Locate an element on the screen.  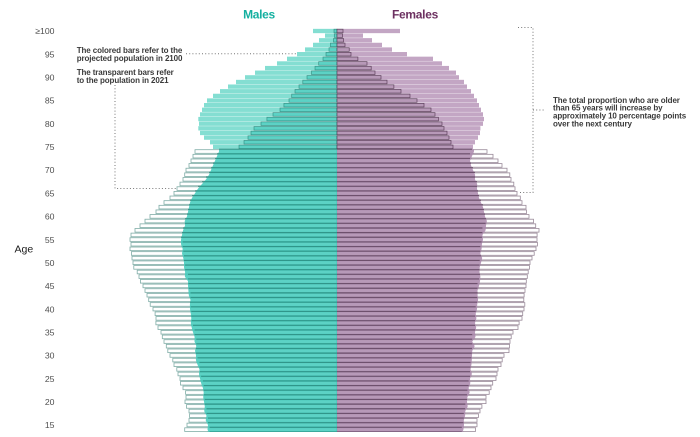
svg-text: ≥100 is located at coordinates (44, 31).